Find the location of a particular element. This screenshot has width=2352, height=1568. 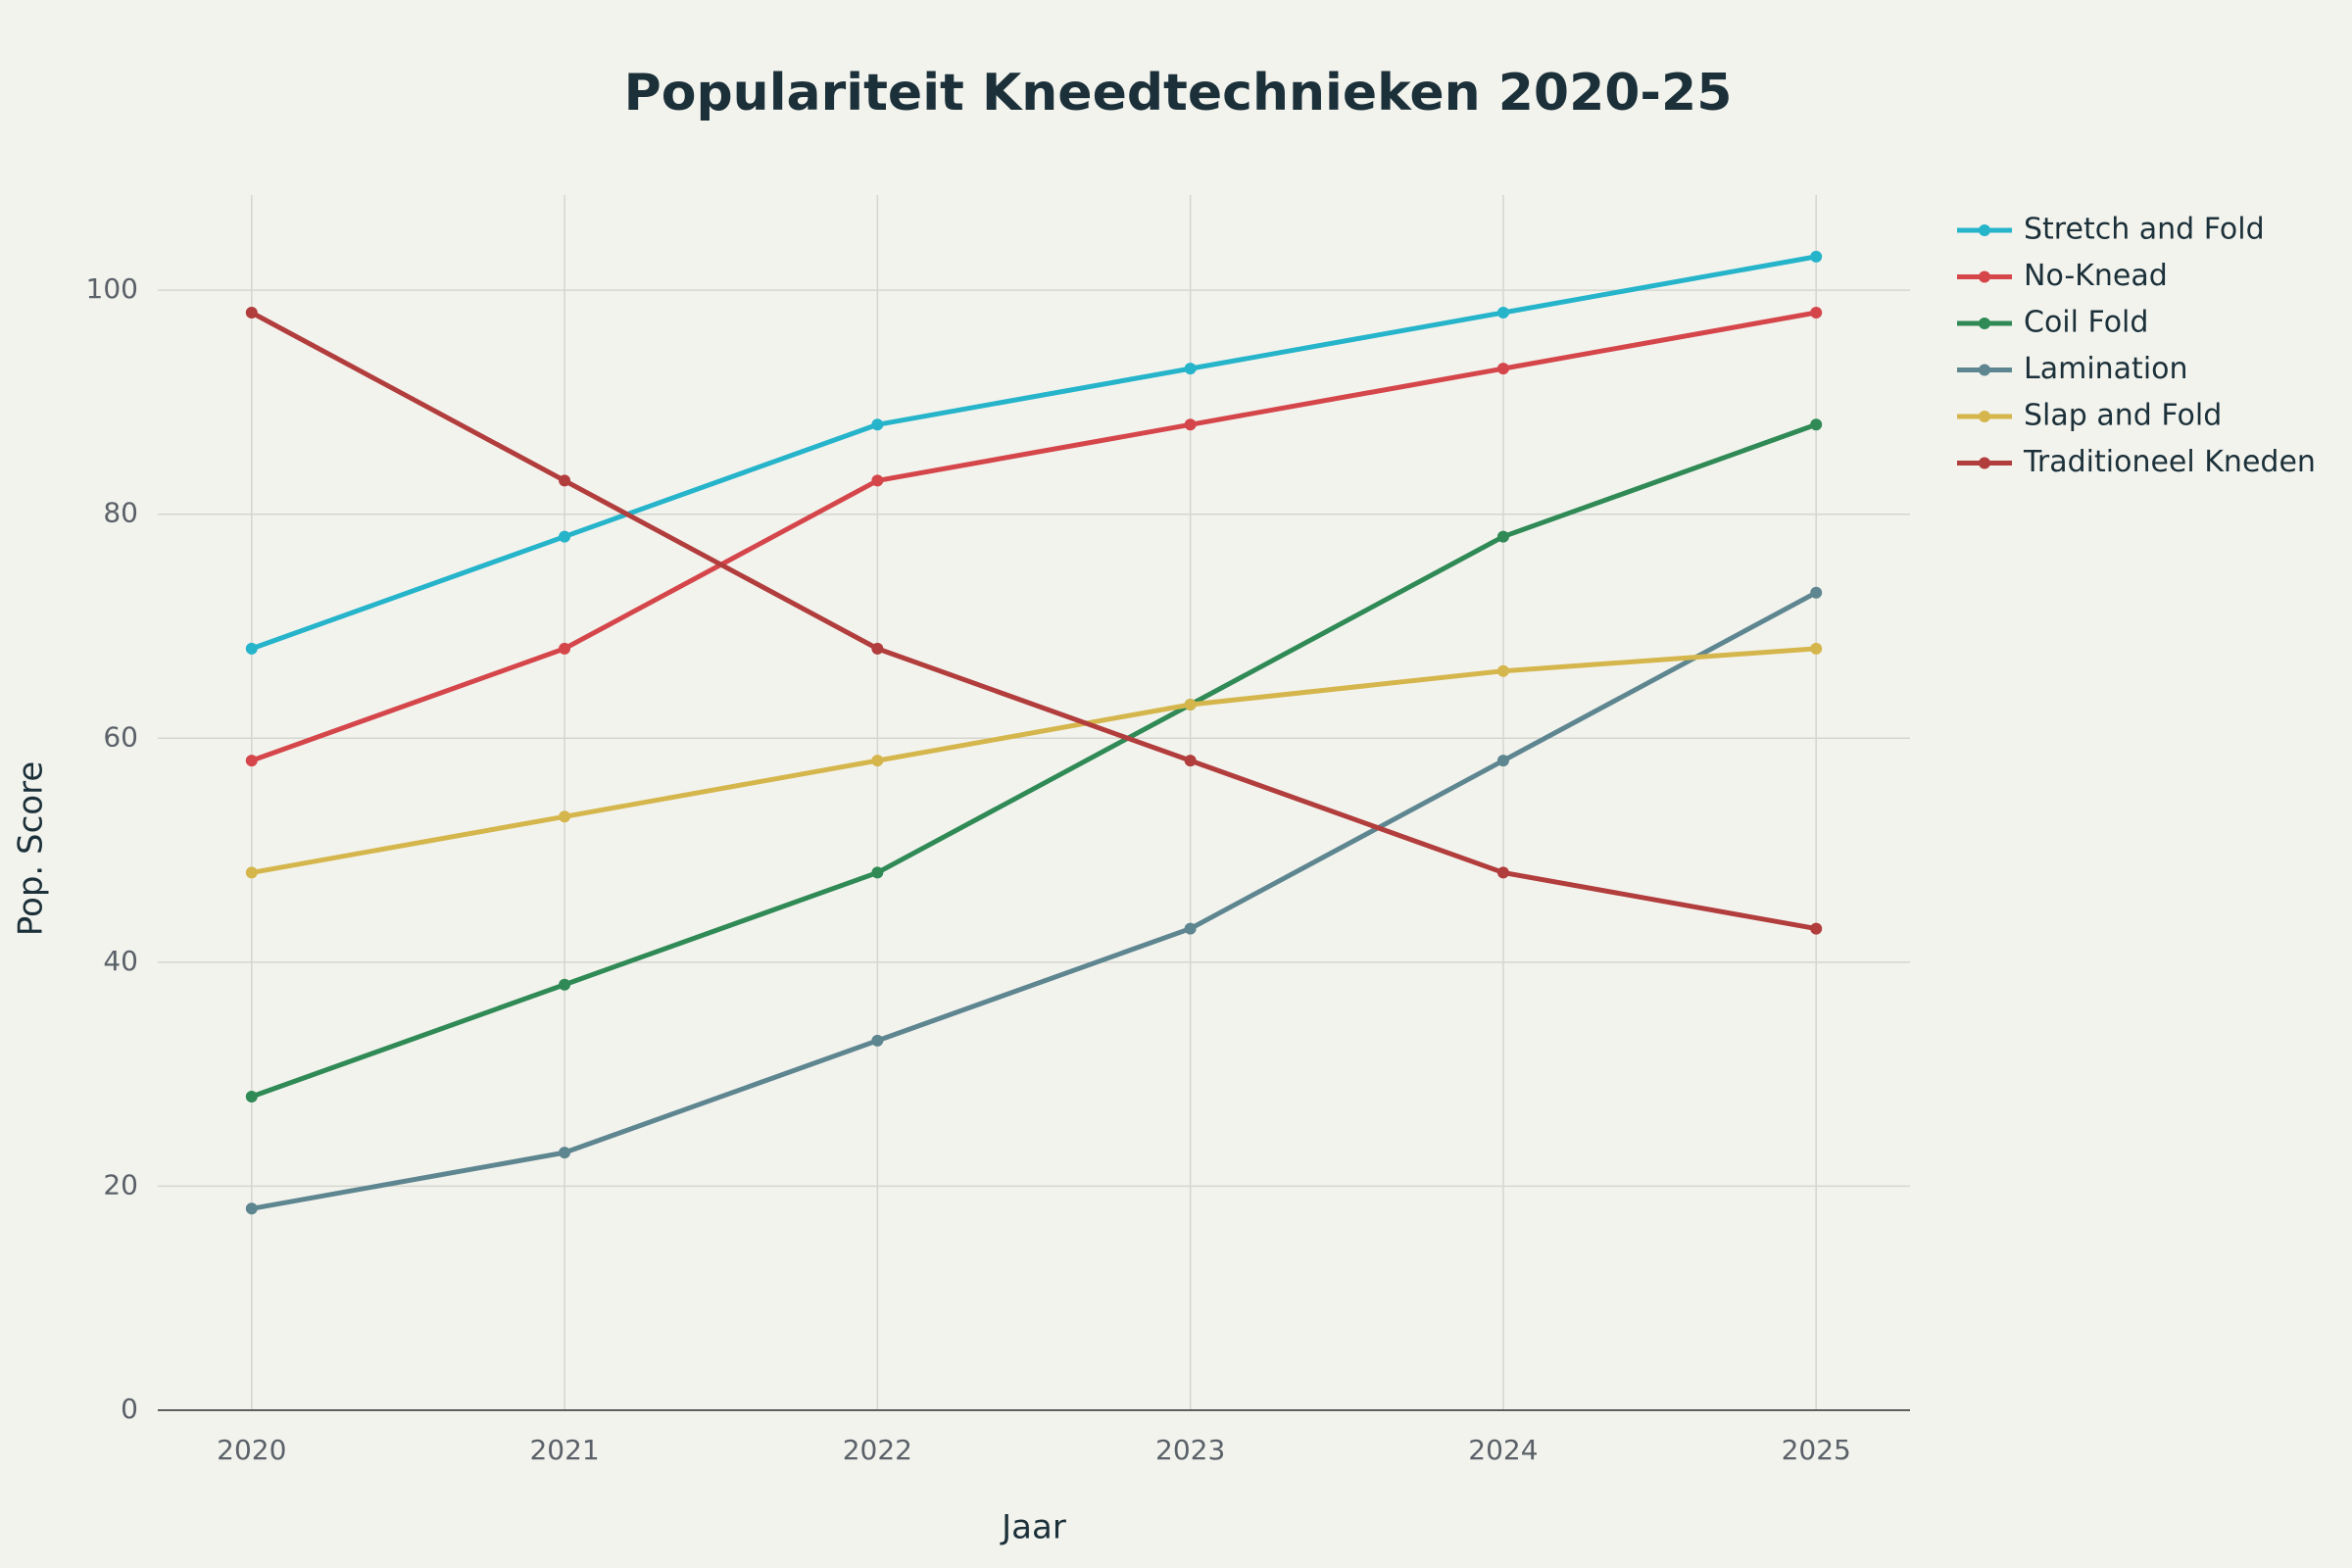

x-tick-label: 2024 is located at coordinates (1503, 1450).